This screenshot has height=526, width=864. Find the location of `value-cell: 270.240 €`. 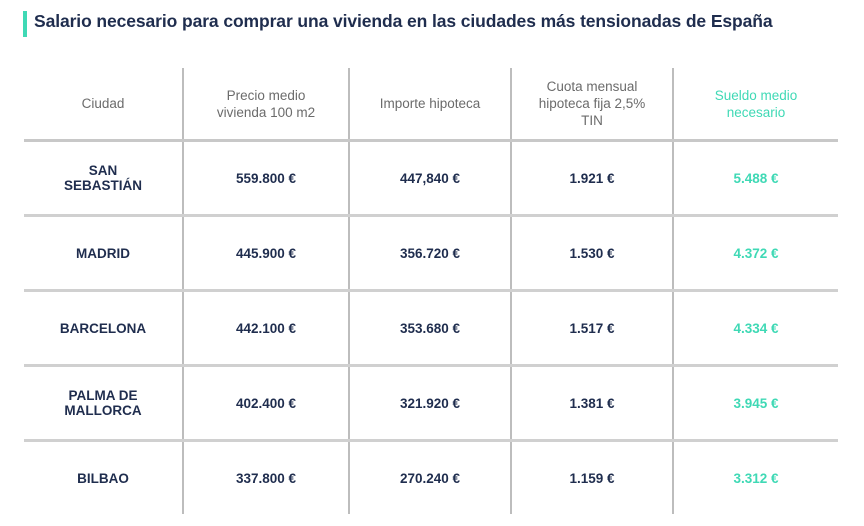

value-cell: 270.240 € is located at coordinates (429, 477).